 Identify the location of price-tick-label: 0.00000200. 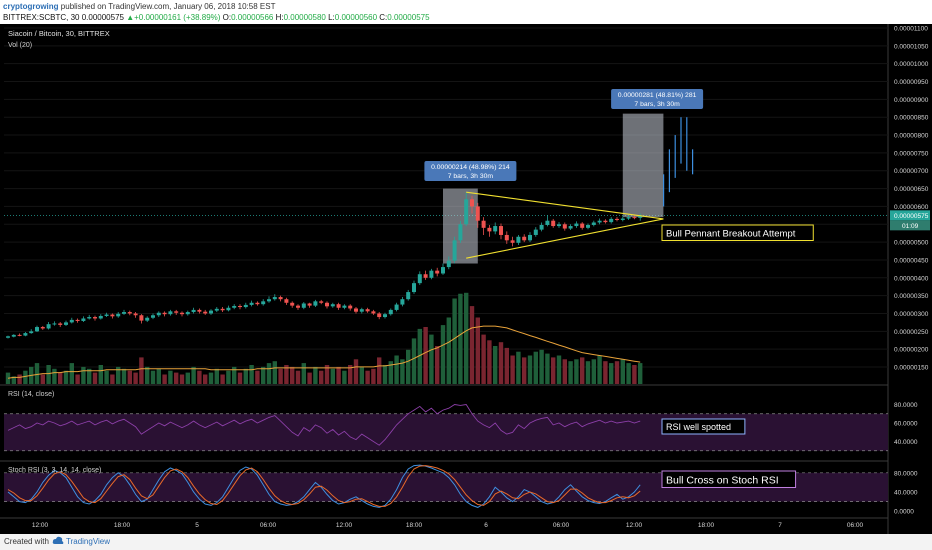
(911, 350).